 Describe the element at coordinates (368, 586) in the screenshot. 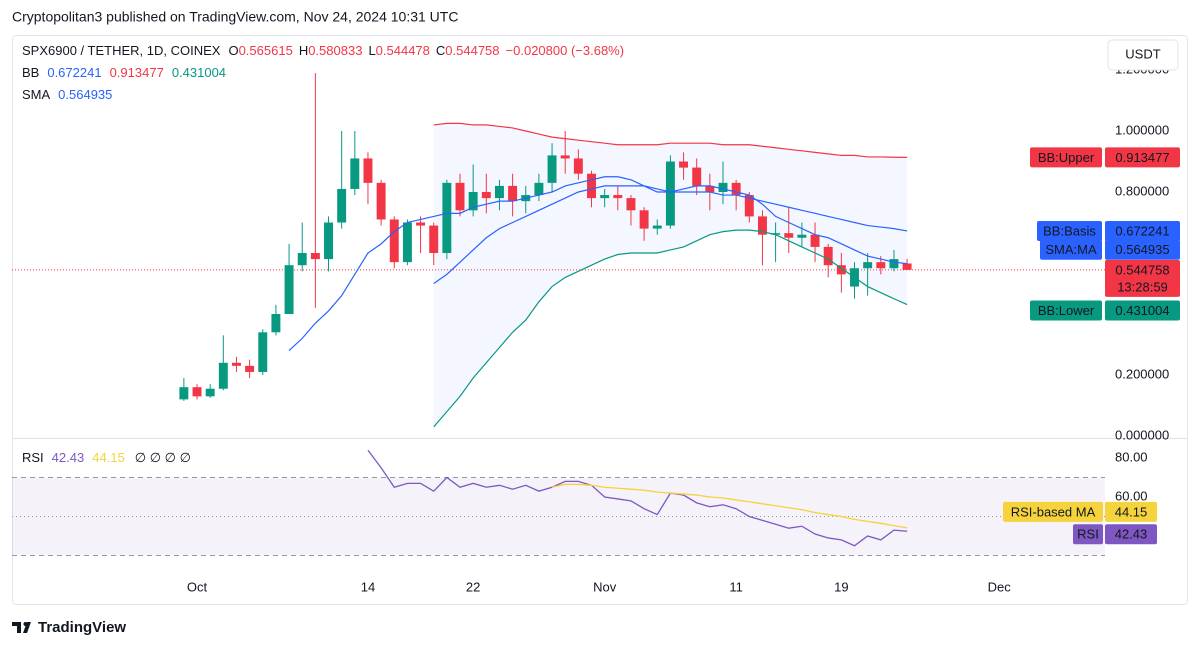

I see `x-tick-label: 14` at that location.